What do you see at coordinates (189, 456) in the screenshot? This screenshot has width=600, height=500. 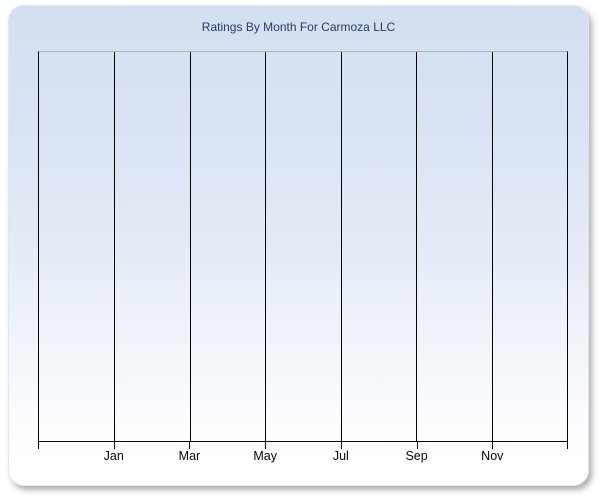 I see `x-axis-label: Mar` at bounding box center [189, 456].